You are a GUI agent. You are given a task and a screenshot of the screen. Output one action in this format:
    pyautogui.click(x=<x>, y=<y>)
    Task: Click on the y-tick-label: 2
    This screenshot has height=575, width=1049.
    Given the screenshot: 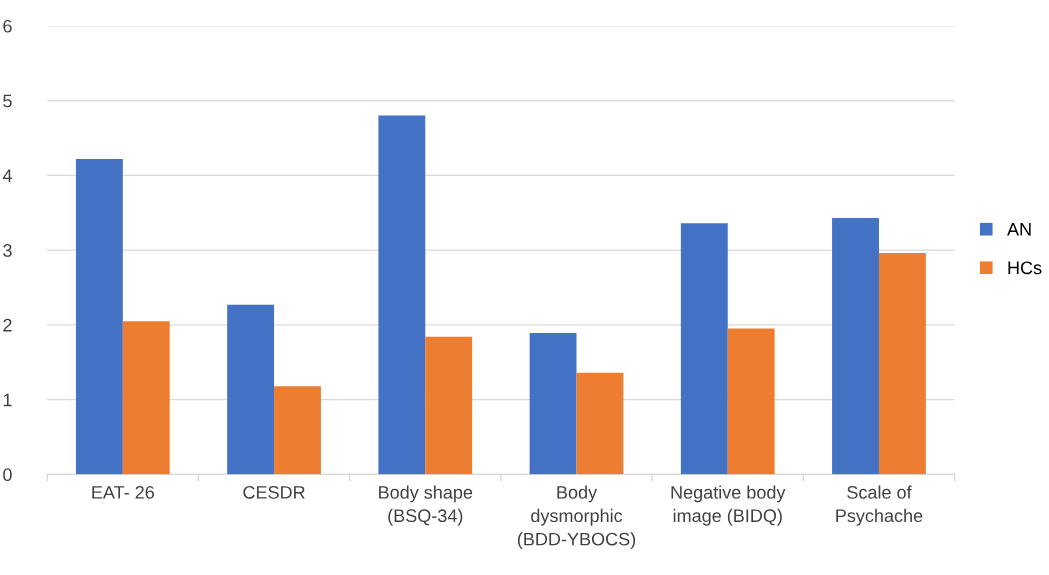 What is the action you would take?
    pyautogui.click(x=7, y=325)
    